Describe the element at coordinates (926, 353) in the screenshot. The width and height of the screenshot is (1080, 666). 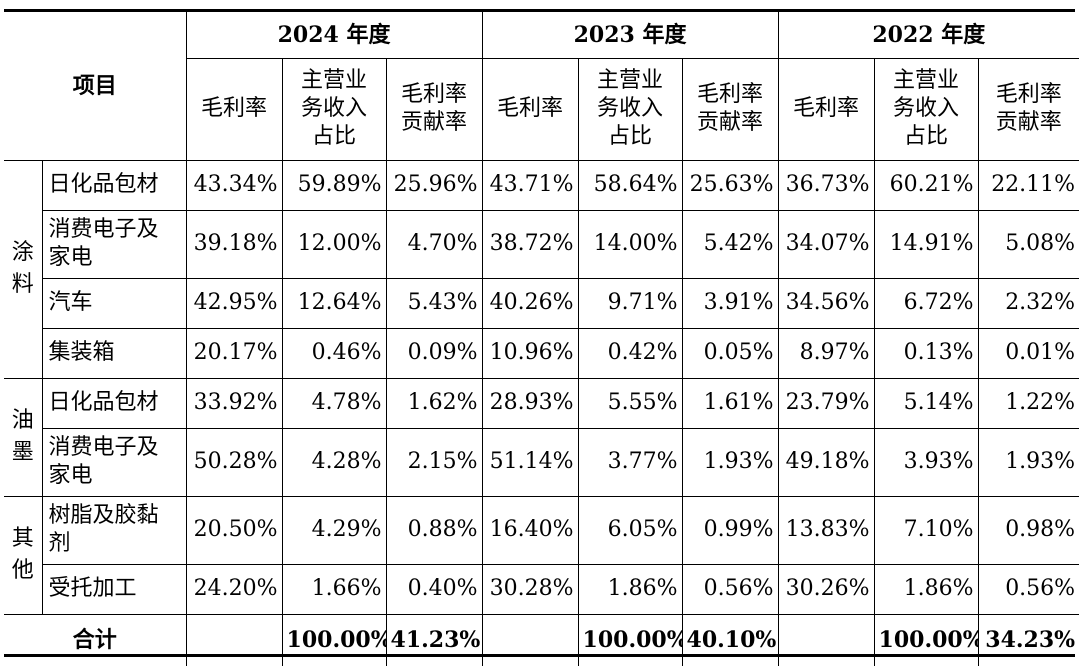
I see `value-cell: 0.13%` at that location.